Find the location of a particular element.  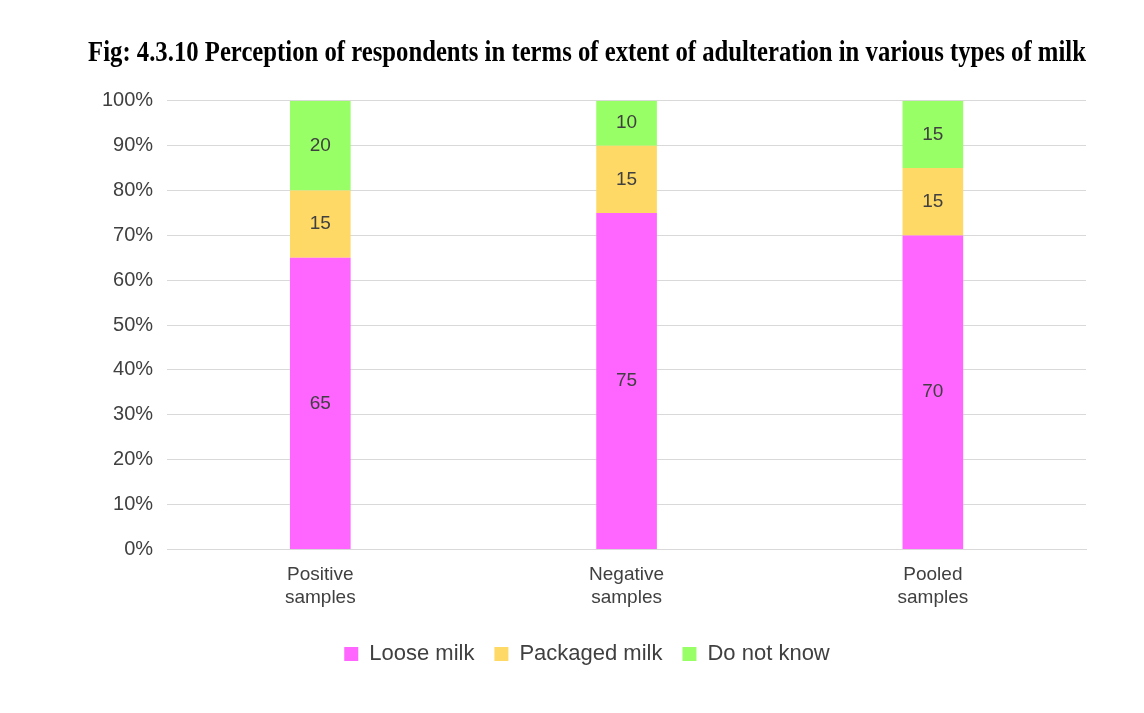

legend-label: Loose milk is located at coordinates (422, 653).